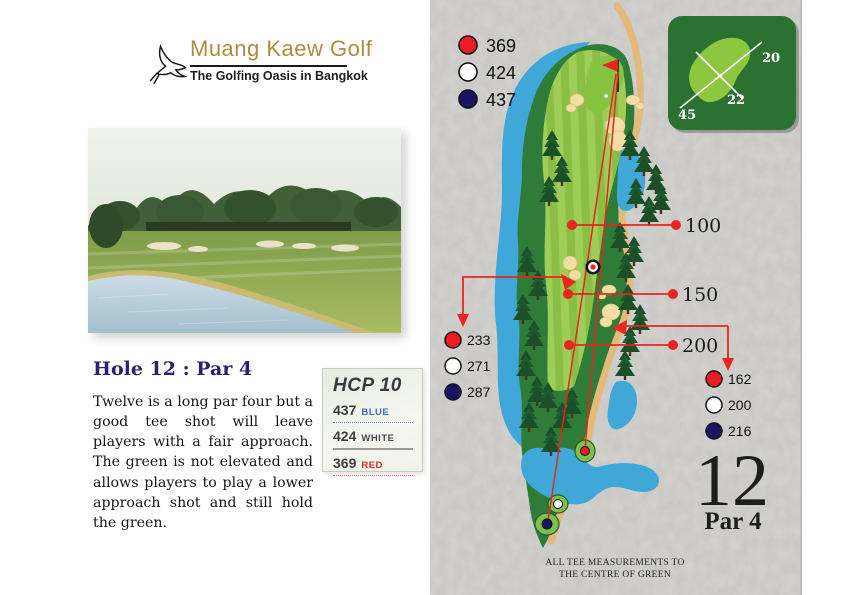  I want to click on right-white-value: 200, so click(740, 405).